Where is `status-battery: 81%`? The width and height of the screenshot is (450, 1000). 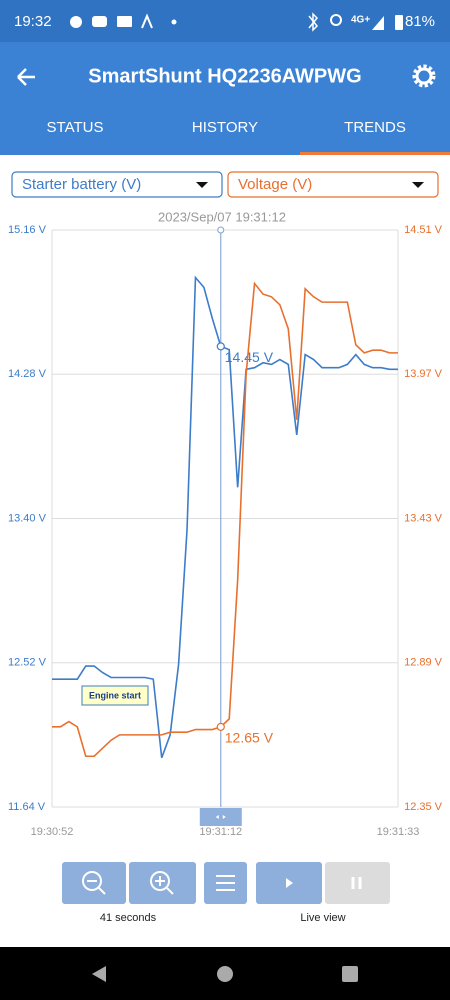 status-battery: 81% is located at coordinates (420, 21).